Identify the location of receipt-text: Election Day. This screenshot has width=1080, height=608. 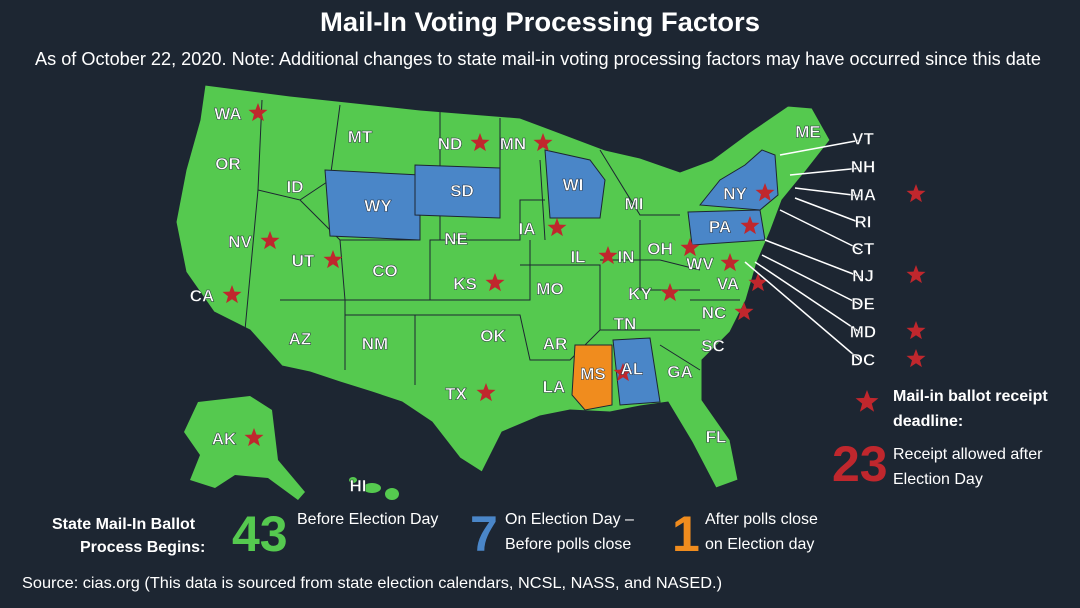
(938, 479).